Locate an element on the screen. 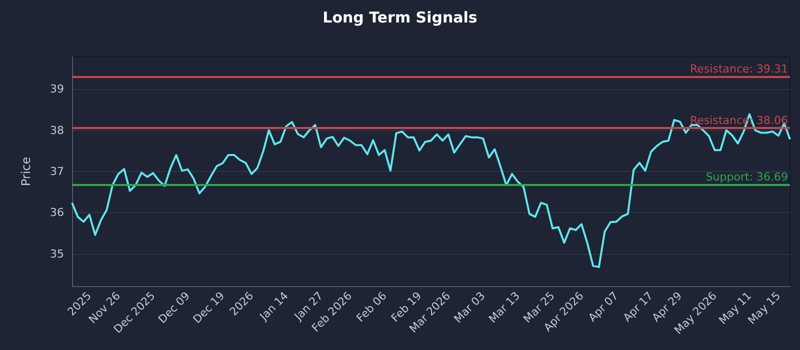 This screenshot has height=350, width=800. x-tick-label: Dec 19 is located at coordinates (209, 307).